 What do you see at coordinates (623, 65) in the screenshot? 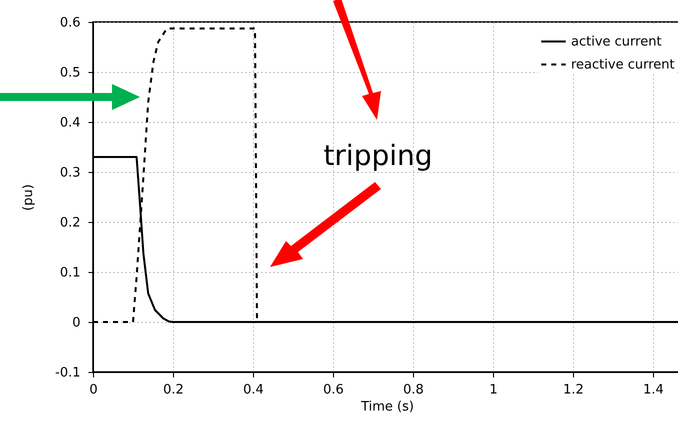
I see `legend-label: reactive current` at bounding box center [623, 65].